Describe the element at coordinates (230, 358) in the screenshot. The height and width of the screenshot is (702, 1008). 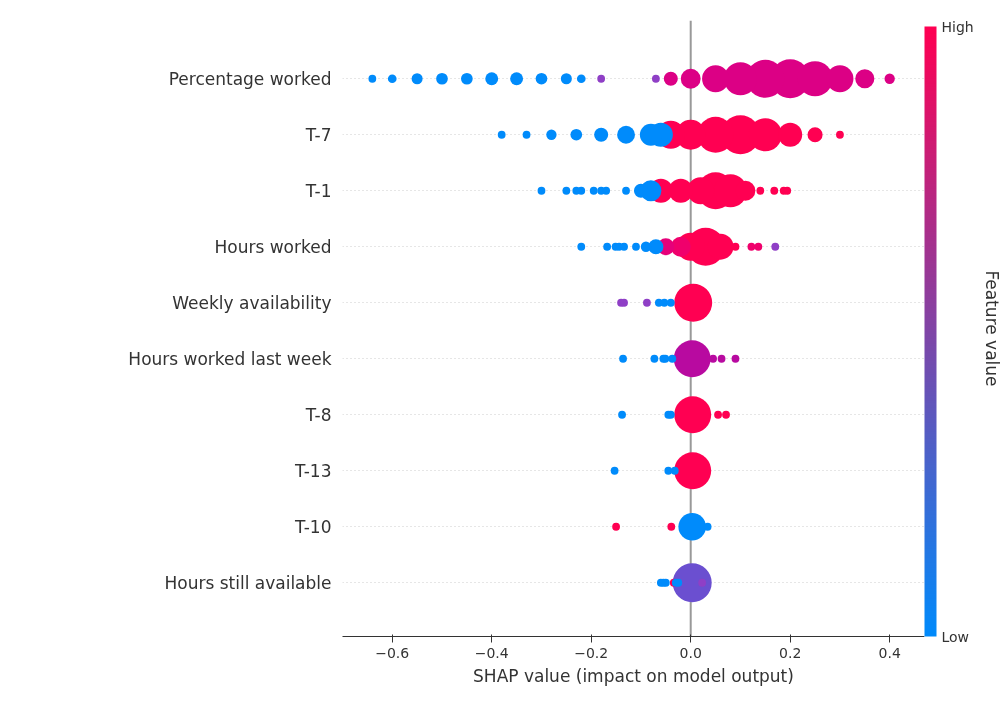
I see `y-tick-label: Hours worked last week` at that location.